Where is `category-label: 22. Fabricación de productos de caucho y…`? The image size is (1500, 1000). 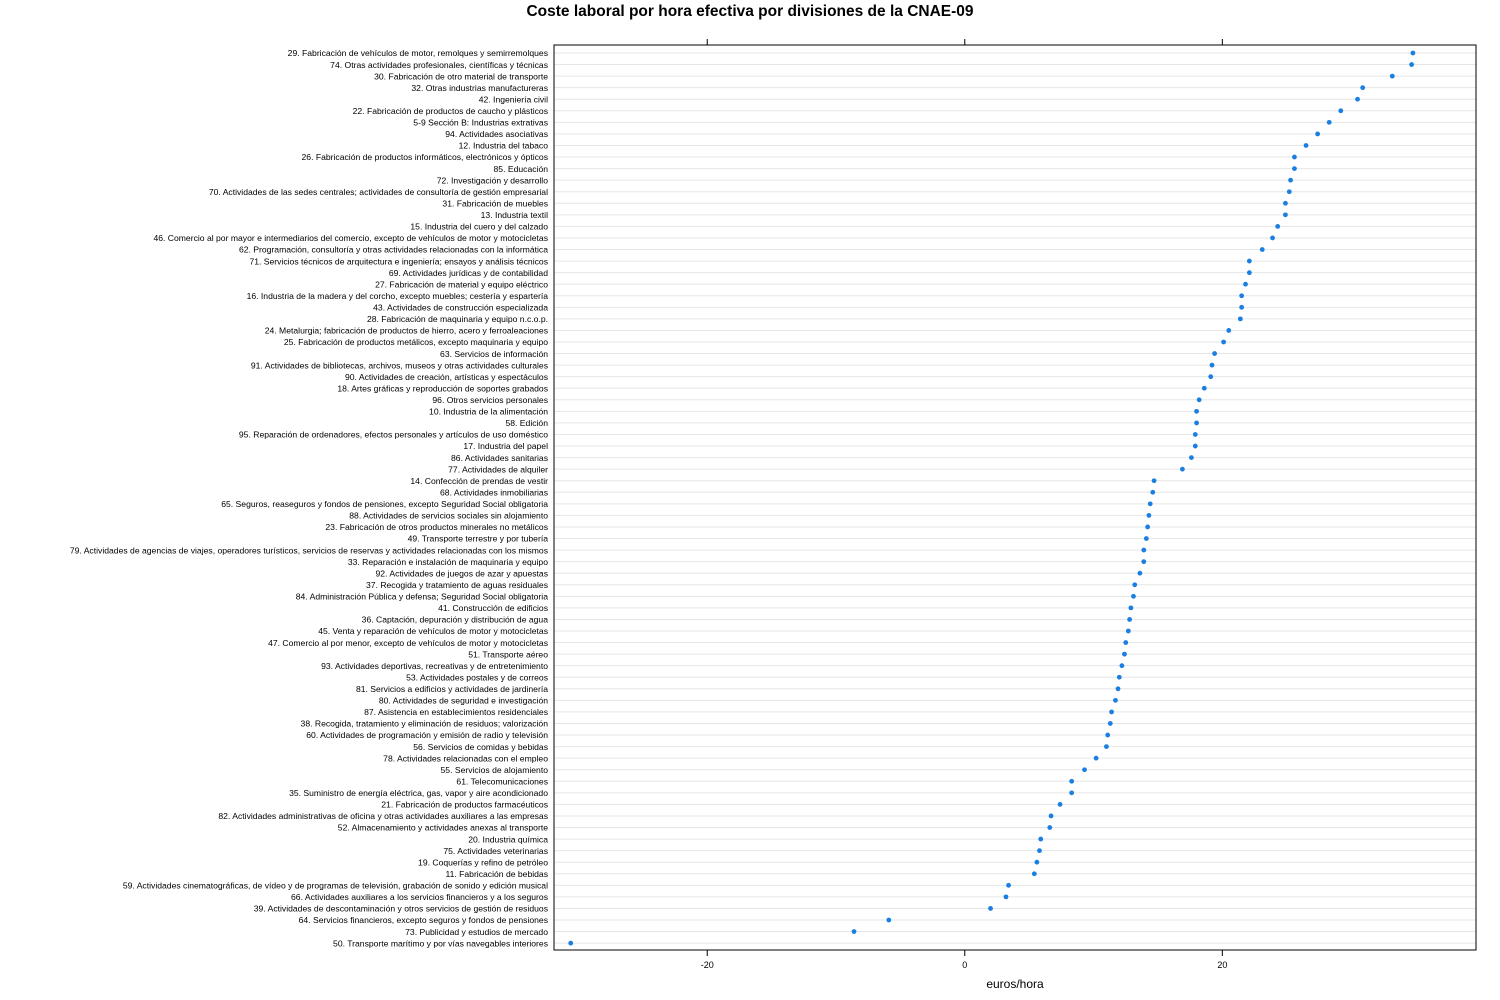
category-label: 22. Fabricación de productos de caucho y… is located at coordinates (450, 111).